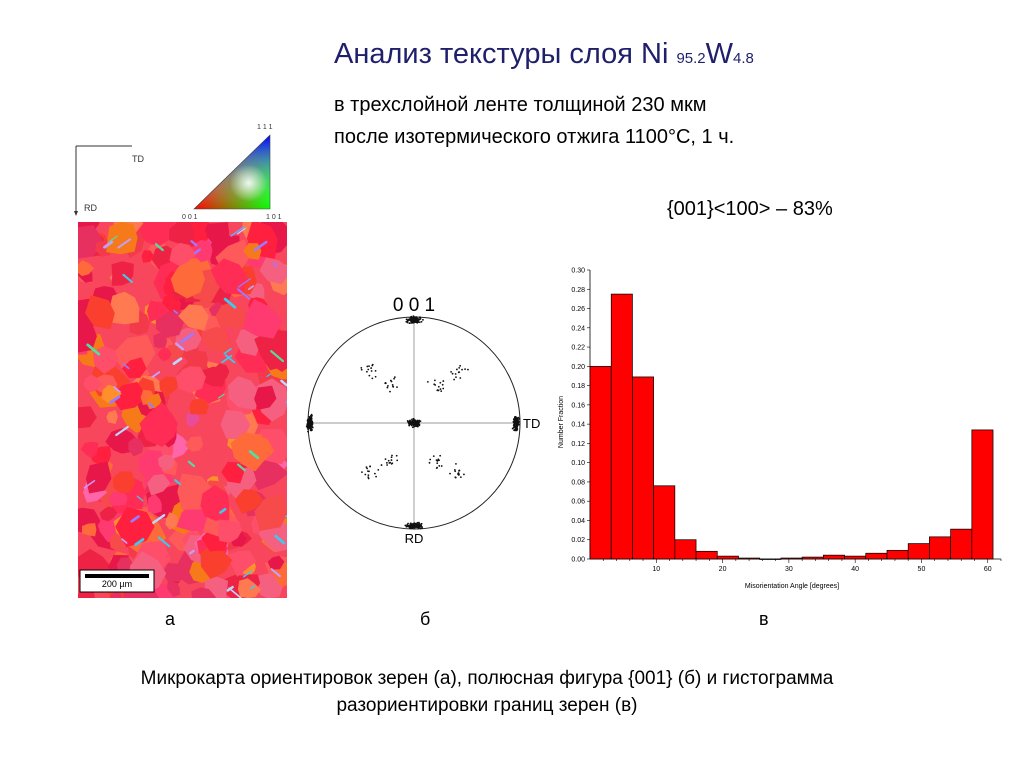 The height and width of the screenshot is (768, 1024). Describe the element at coordinates (578, 328) in the screenshot. I see `y-tick-label: 0.24` at that location.